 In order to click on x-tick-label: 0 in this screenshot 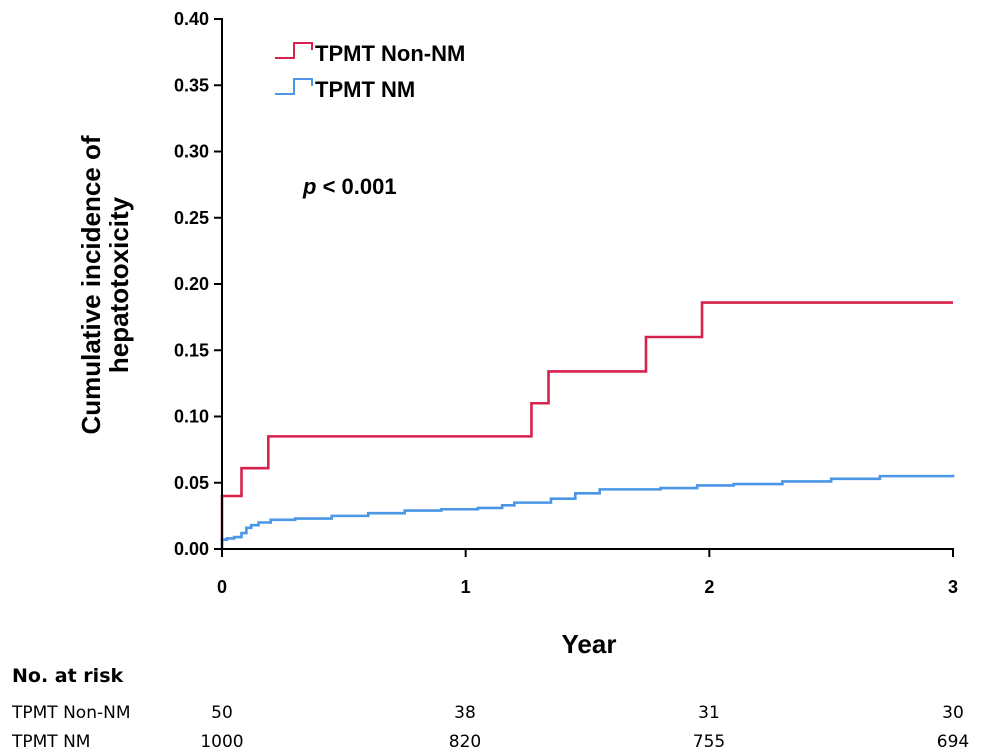, I will do `click(222, 587)`.